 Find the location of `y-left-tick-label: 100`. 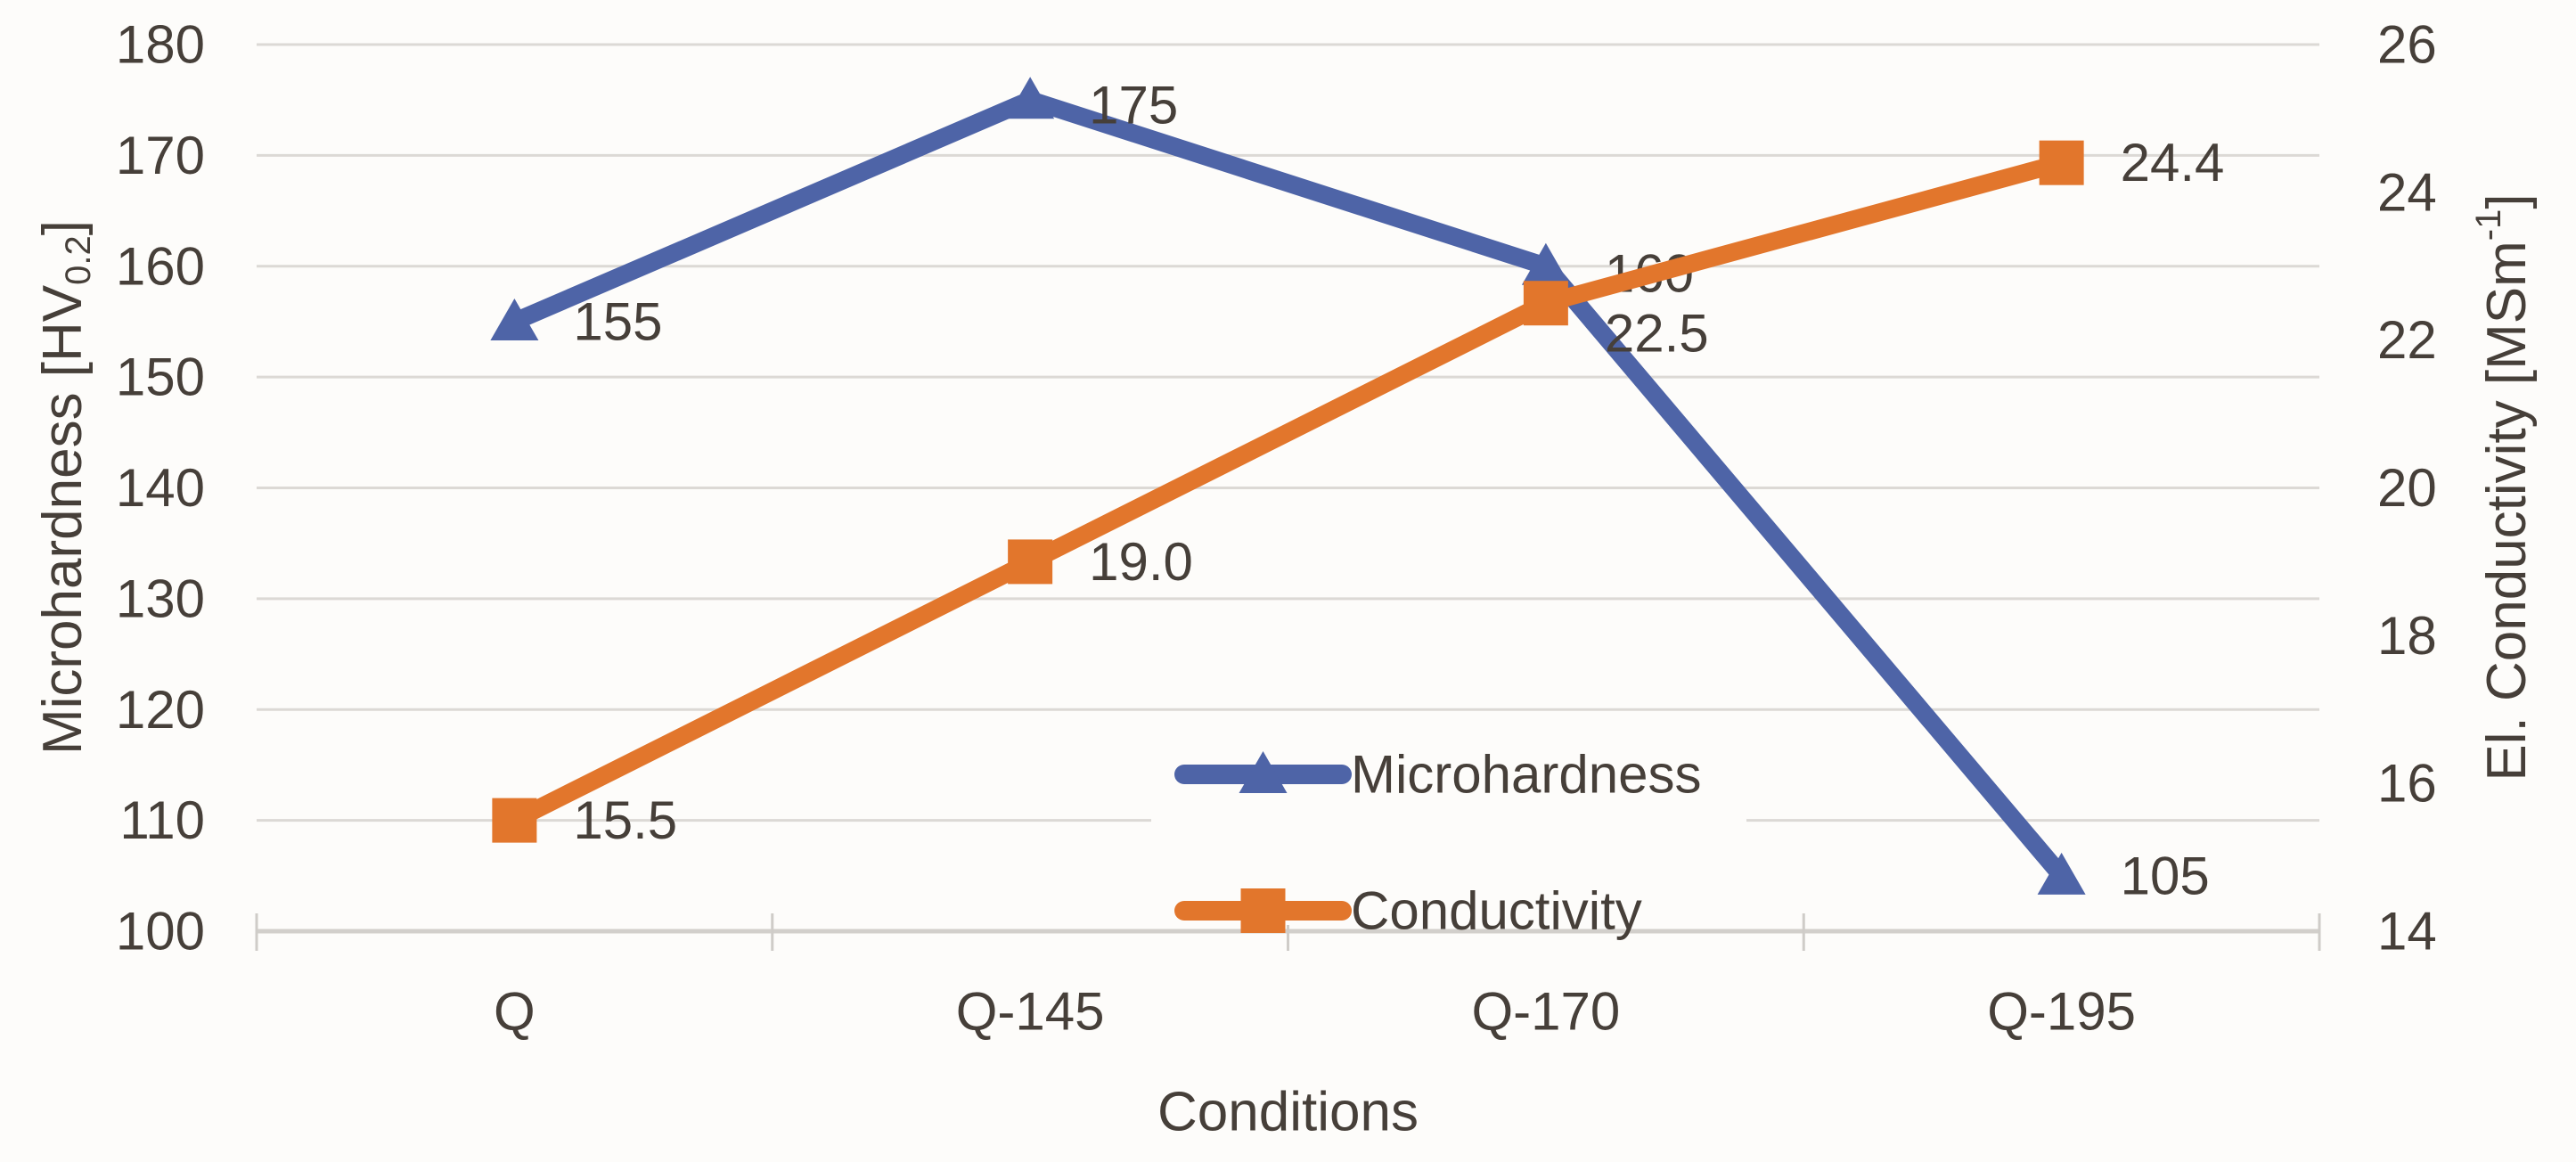

y-left-tick-label: 100 is located at coordinates (160, 932).